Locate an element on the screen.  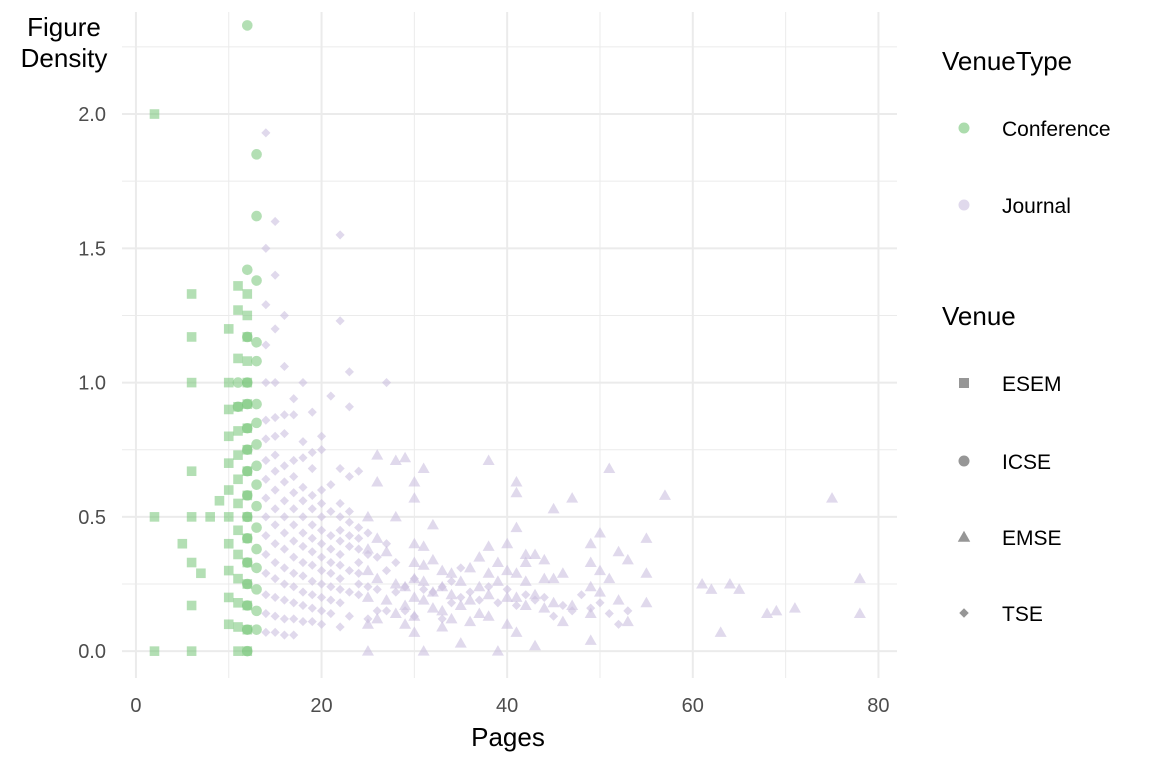
y-tick-label: 1.5 is located at coordinates (92, 249).